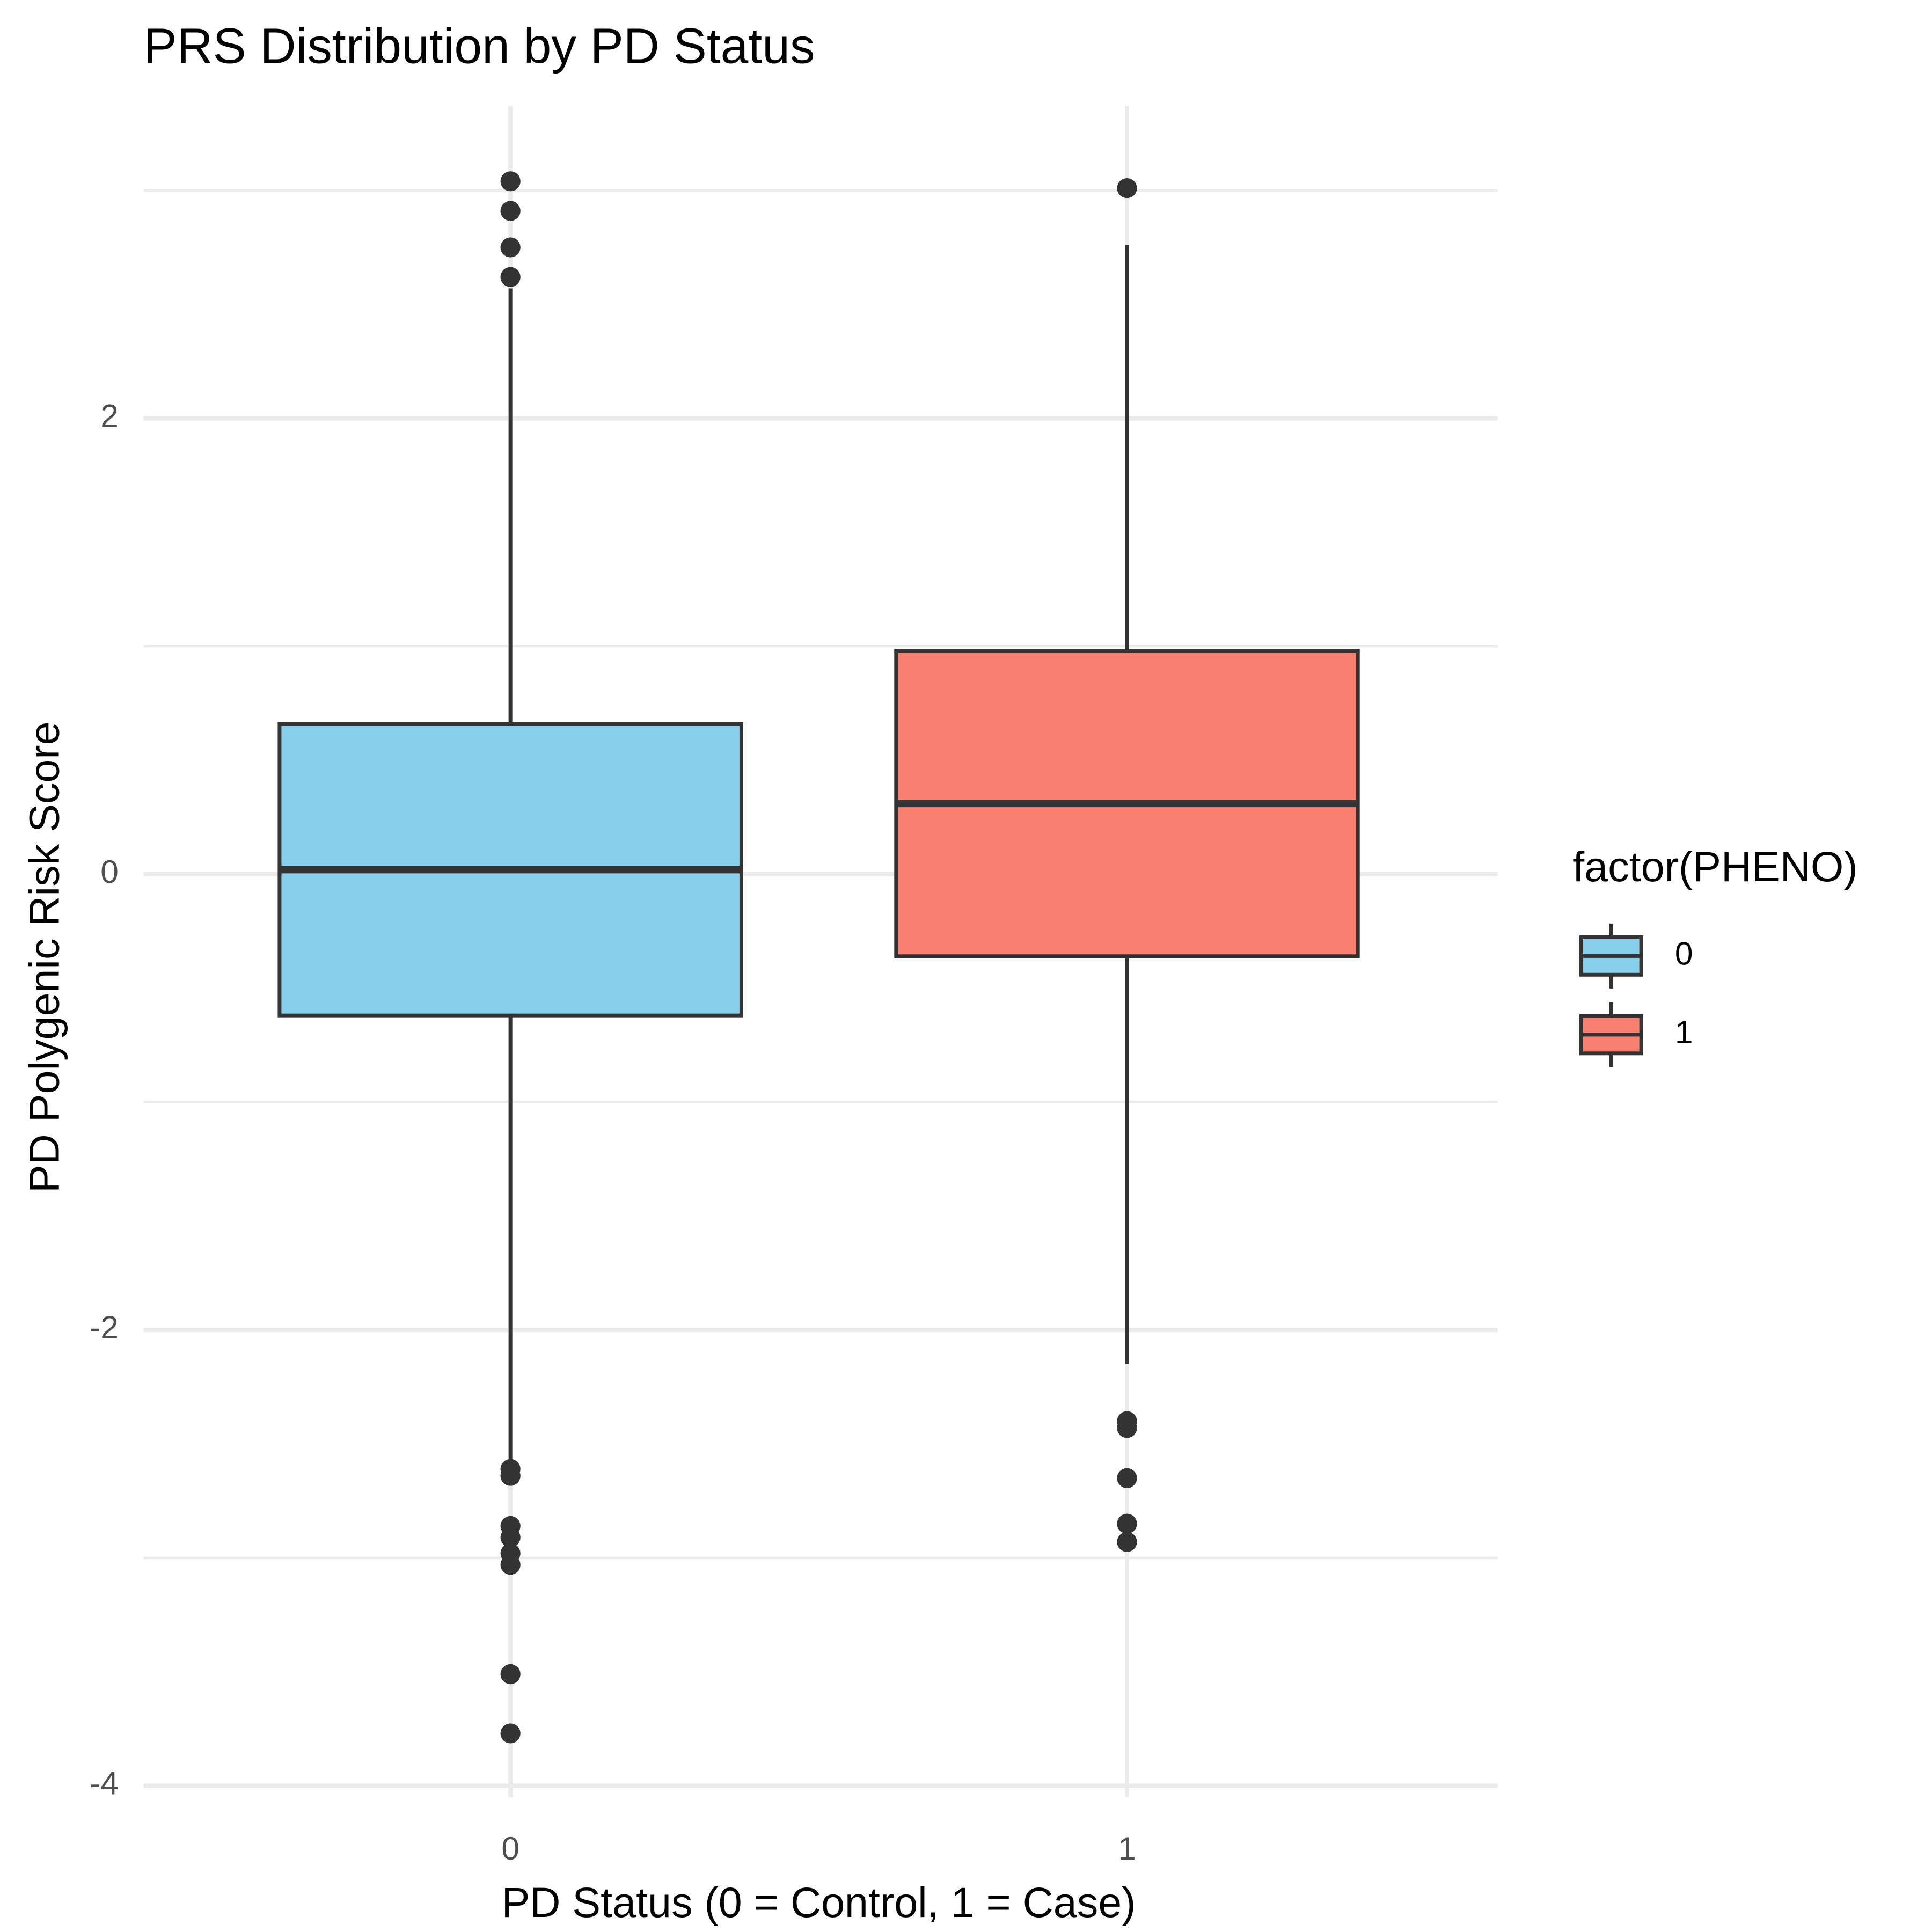 The image size is (1932, 1932). I want to click on legend-label: 0, so click(1684, 953).